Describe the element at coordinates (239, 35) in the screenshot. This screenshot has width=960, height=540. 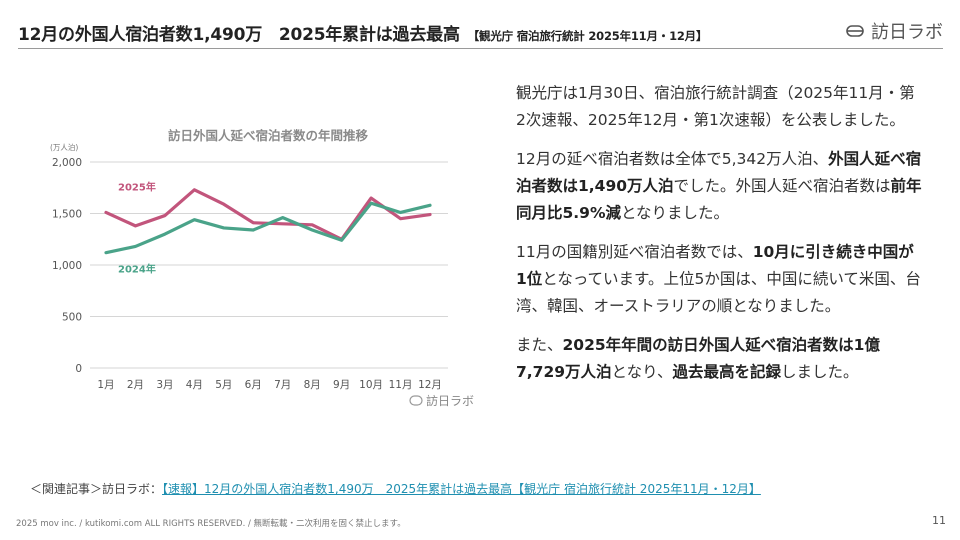
I see `title-text: 12月の外国人宿泊者数1,490万 2025年累計は過去最高` at that location.